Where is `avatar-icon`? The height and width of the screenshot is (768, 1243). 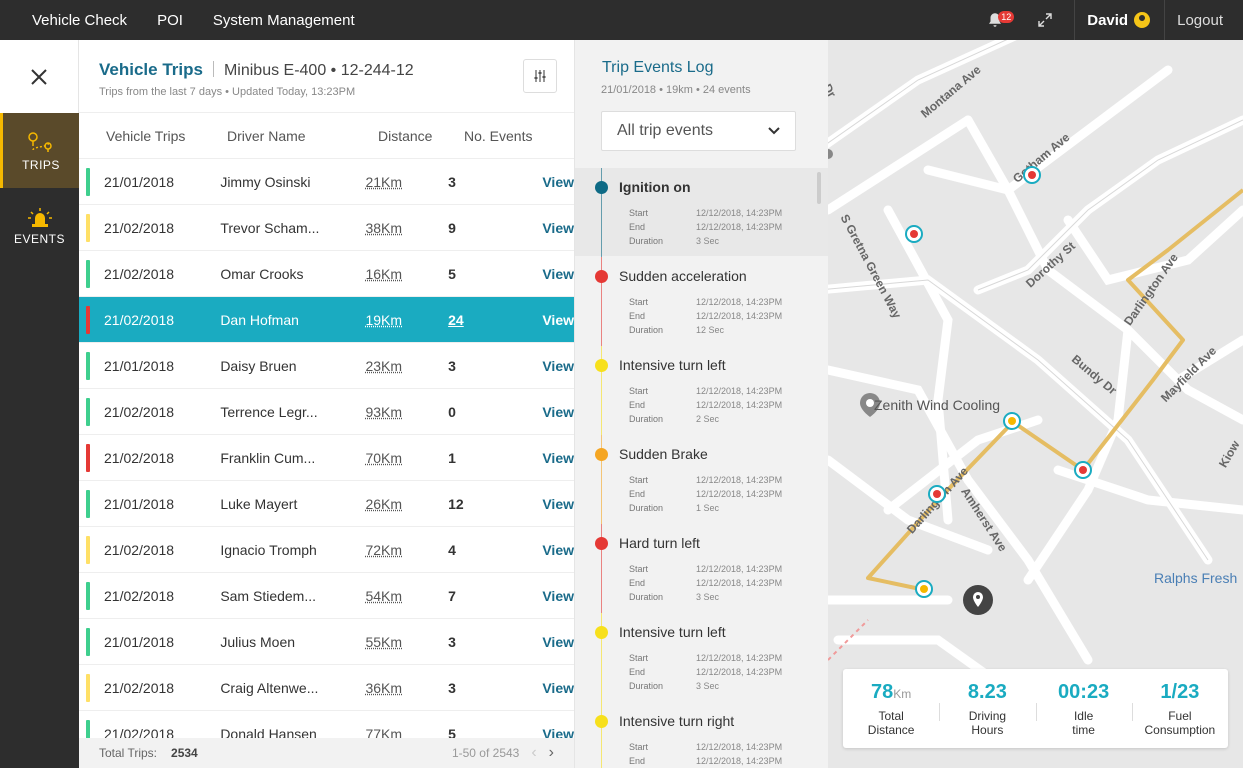
avatar-icon is located at coordinates (1142, 20).